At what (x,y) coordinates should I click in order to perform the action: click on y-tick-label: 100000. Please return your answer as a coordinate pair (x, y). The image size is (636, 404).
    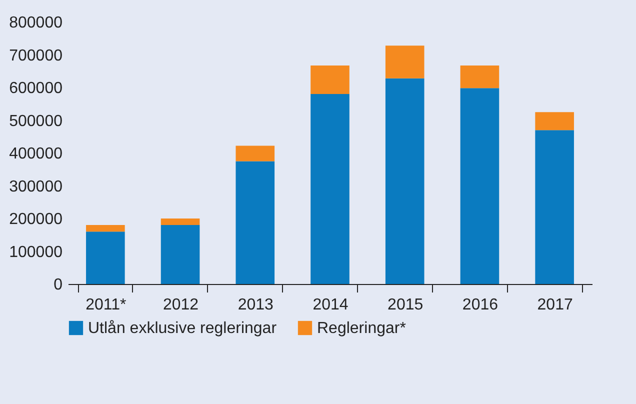
    Looking at the image, I should click on (36, 252).